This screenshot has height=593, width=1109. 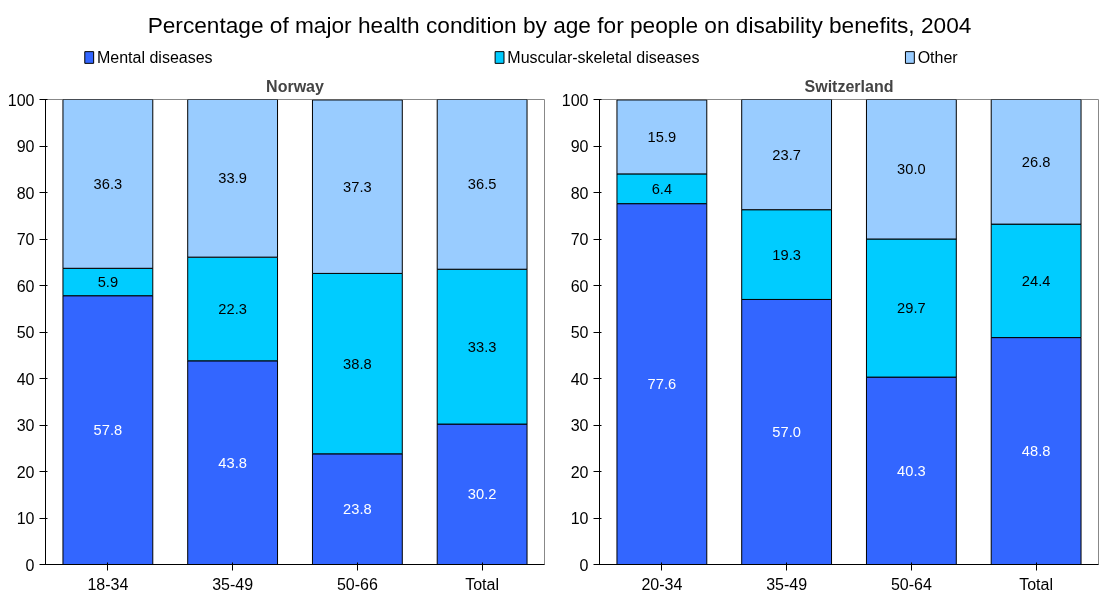 What do you see at coordinates (1036, 451) in the screenshot?
I see `data-label: 48.8` at bounding box center [1036, 451].